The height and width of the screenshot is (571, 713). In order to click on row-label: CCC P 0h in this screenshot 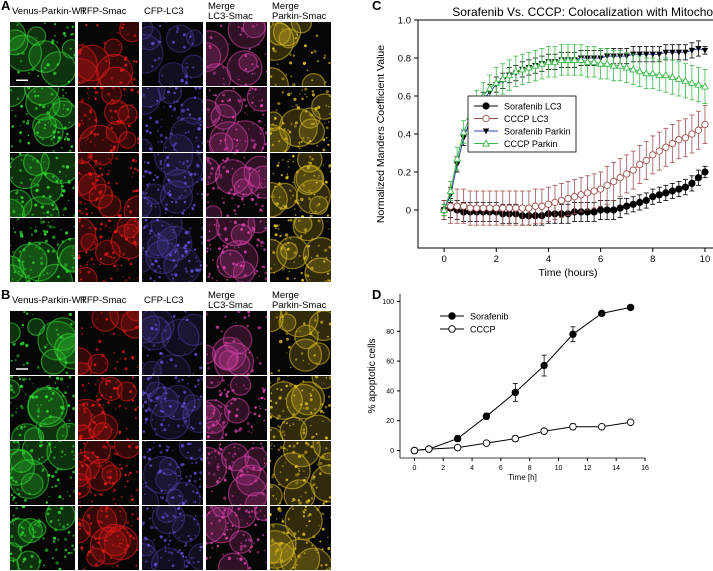, I will do `click(6, 45)`.